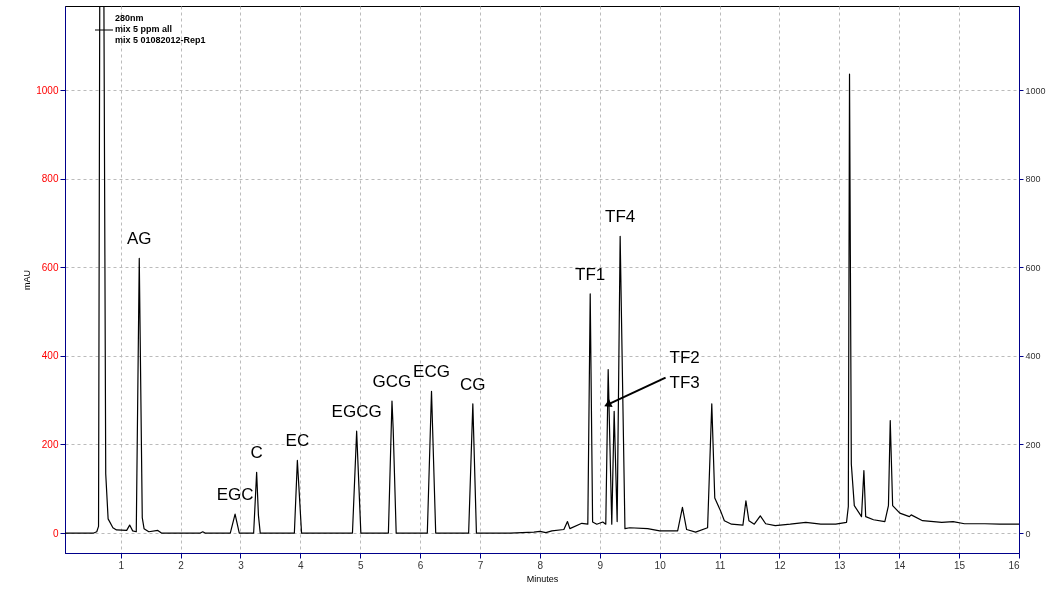 The width and height of the screenshot is (1047, 592). Describe the element at coordinates (235, 495) in the screenshot. I see `annotation: EGC` at that location.